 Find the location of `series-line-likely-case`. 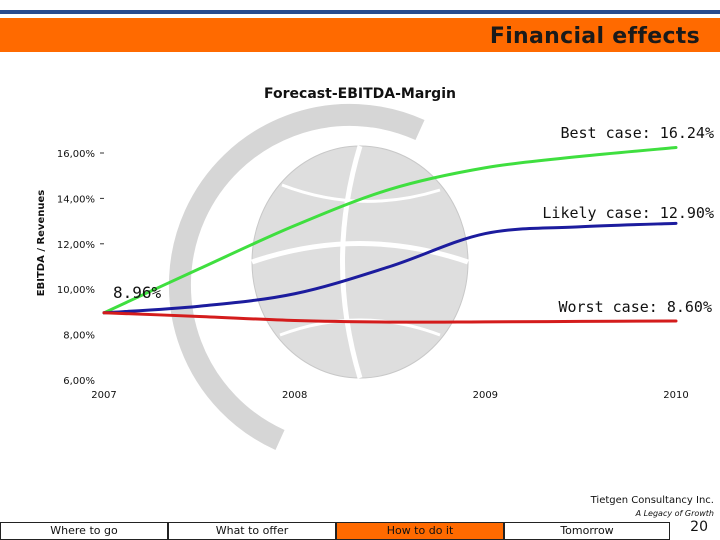

series-line-likely-case is located at coordinates (390, 268).